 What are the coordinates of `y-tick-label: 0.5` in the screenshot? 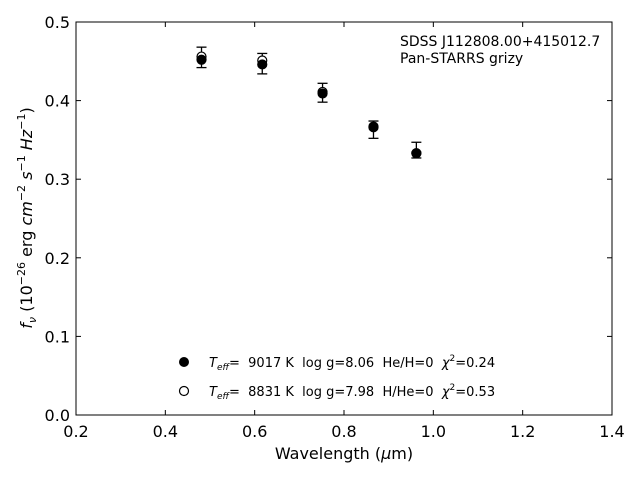 It's located at (57, 22).